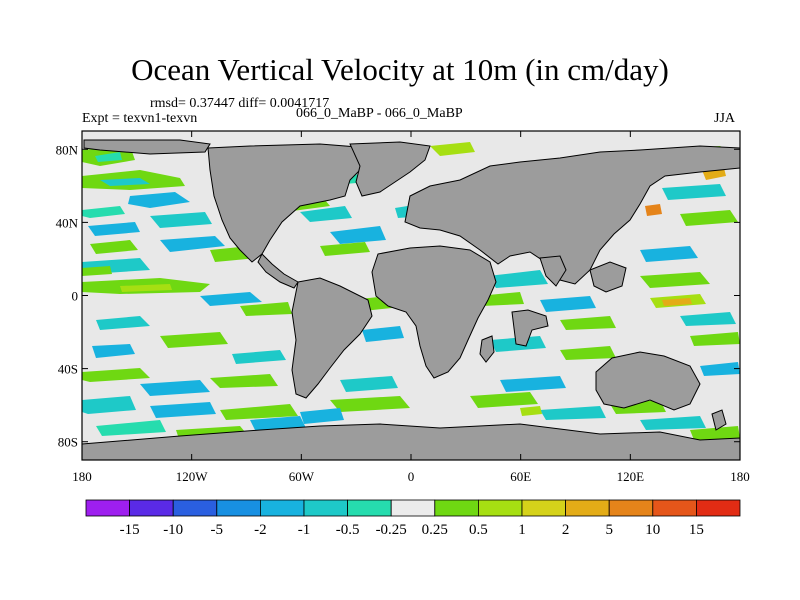 Image resolution: width=800 pixels, height=600 pixels. I want to click on land-central-america, so click(278, 271).